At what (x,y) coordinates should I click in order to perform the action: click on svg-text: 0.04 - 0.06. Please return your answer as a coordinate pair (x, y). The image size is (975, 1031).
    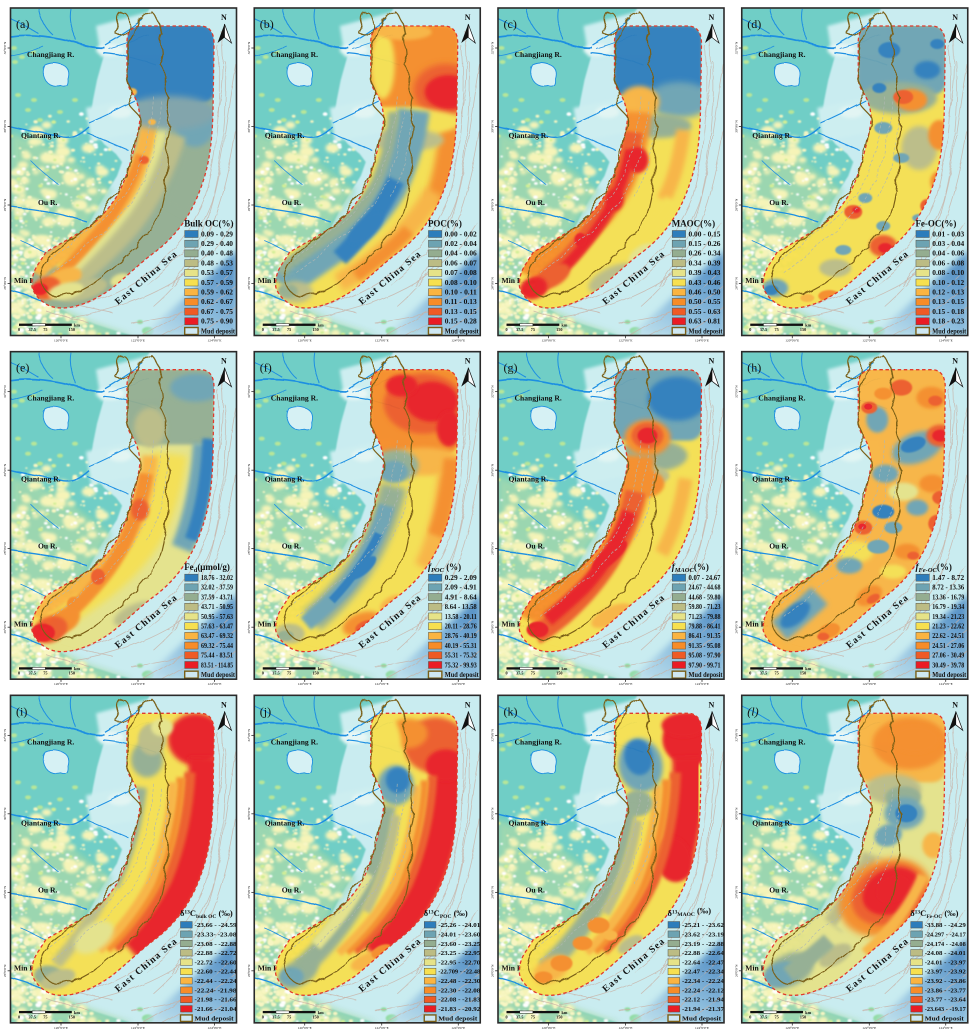
    Looking at the image, I should click on (948, 254).